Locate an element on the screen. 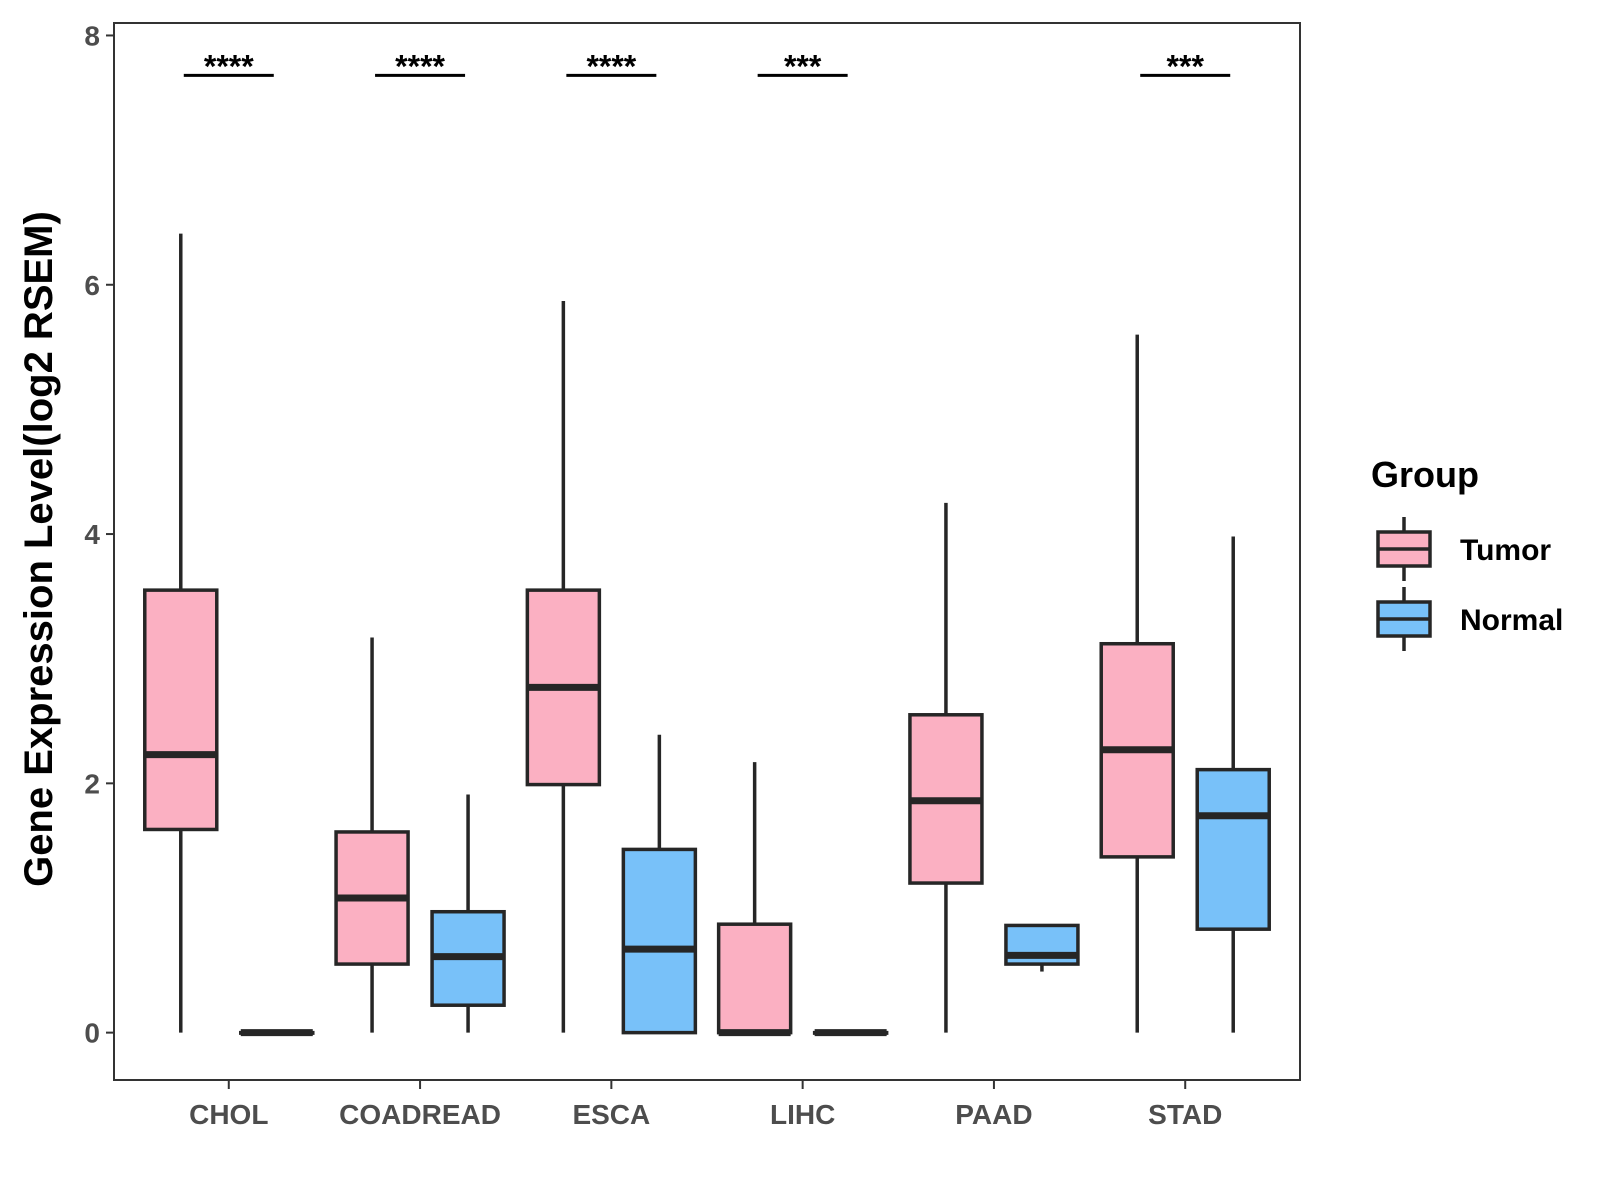 The image size is (1600, 1200). legend-item-normal: Normal is located at coordinates (1469, 619).